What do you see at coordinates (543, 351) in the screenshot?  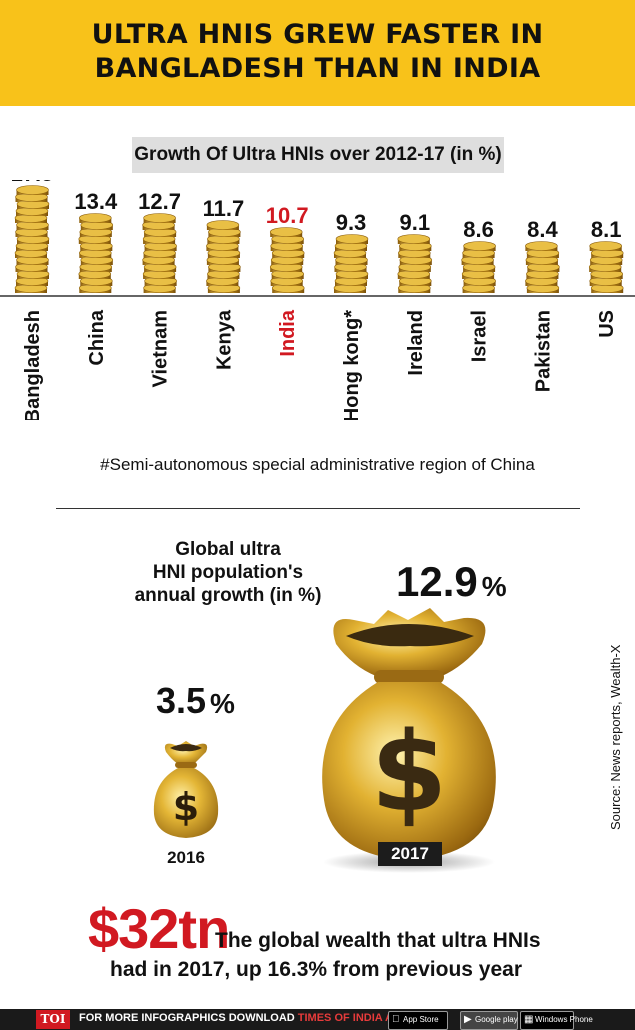 I see `category-label-8: Pakistan` at bounding box center [543, 351].